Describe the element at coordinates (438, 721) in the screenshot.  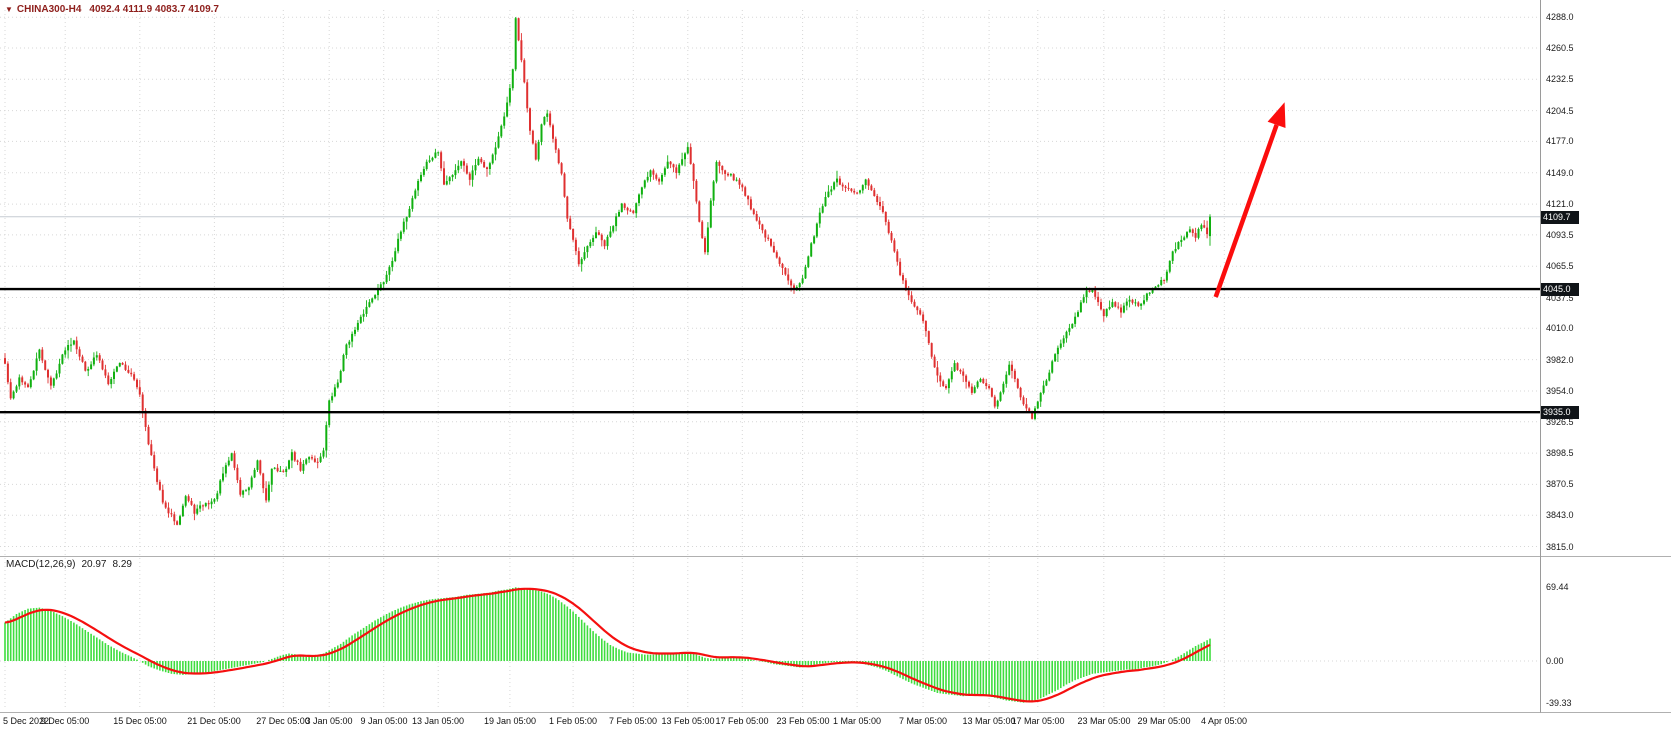
I see `time-axis-label: 13 Jan 05:00` at that location.